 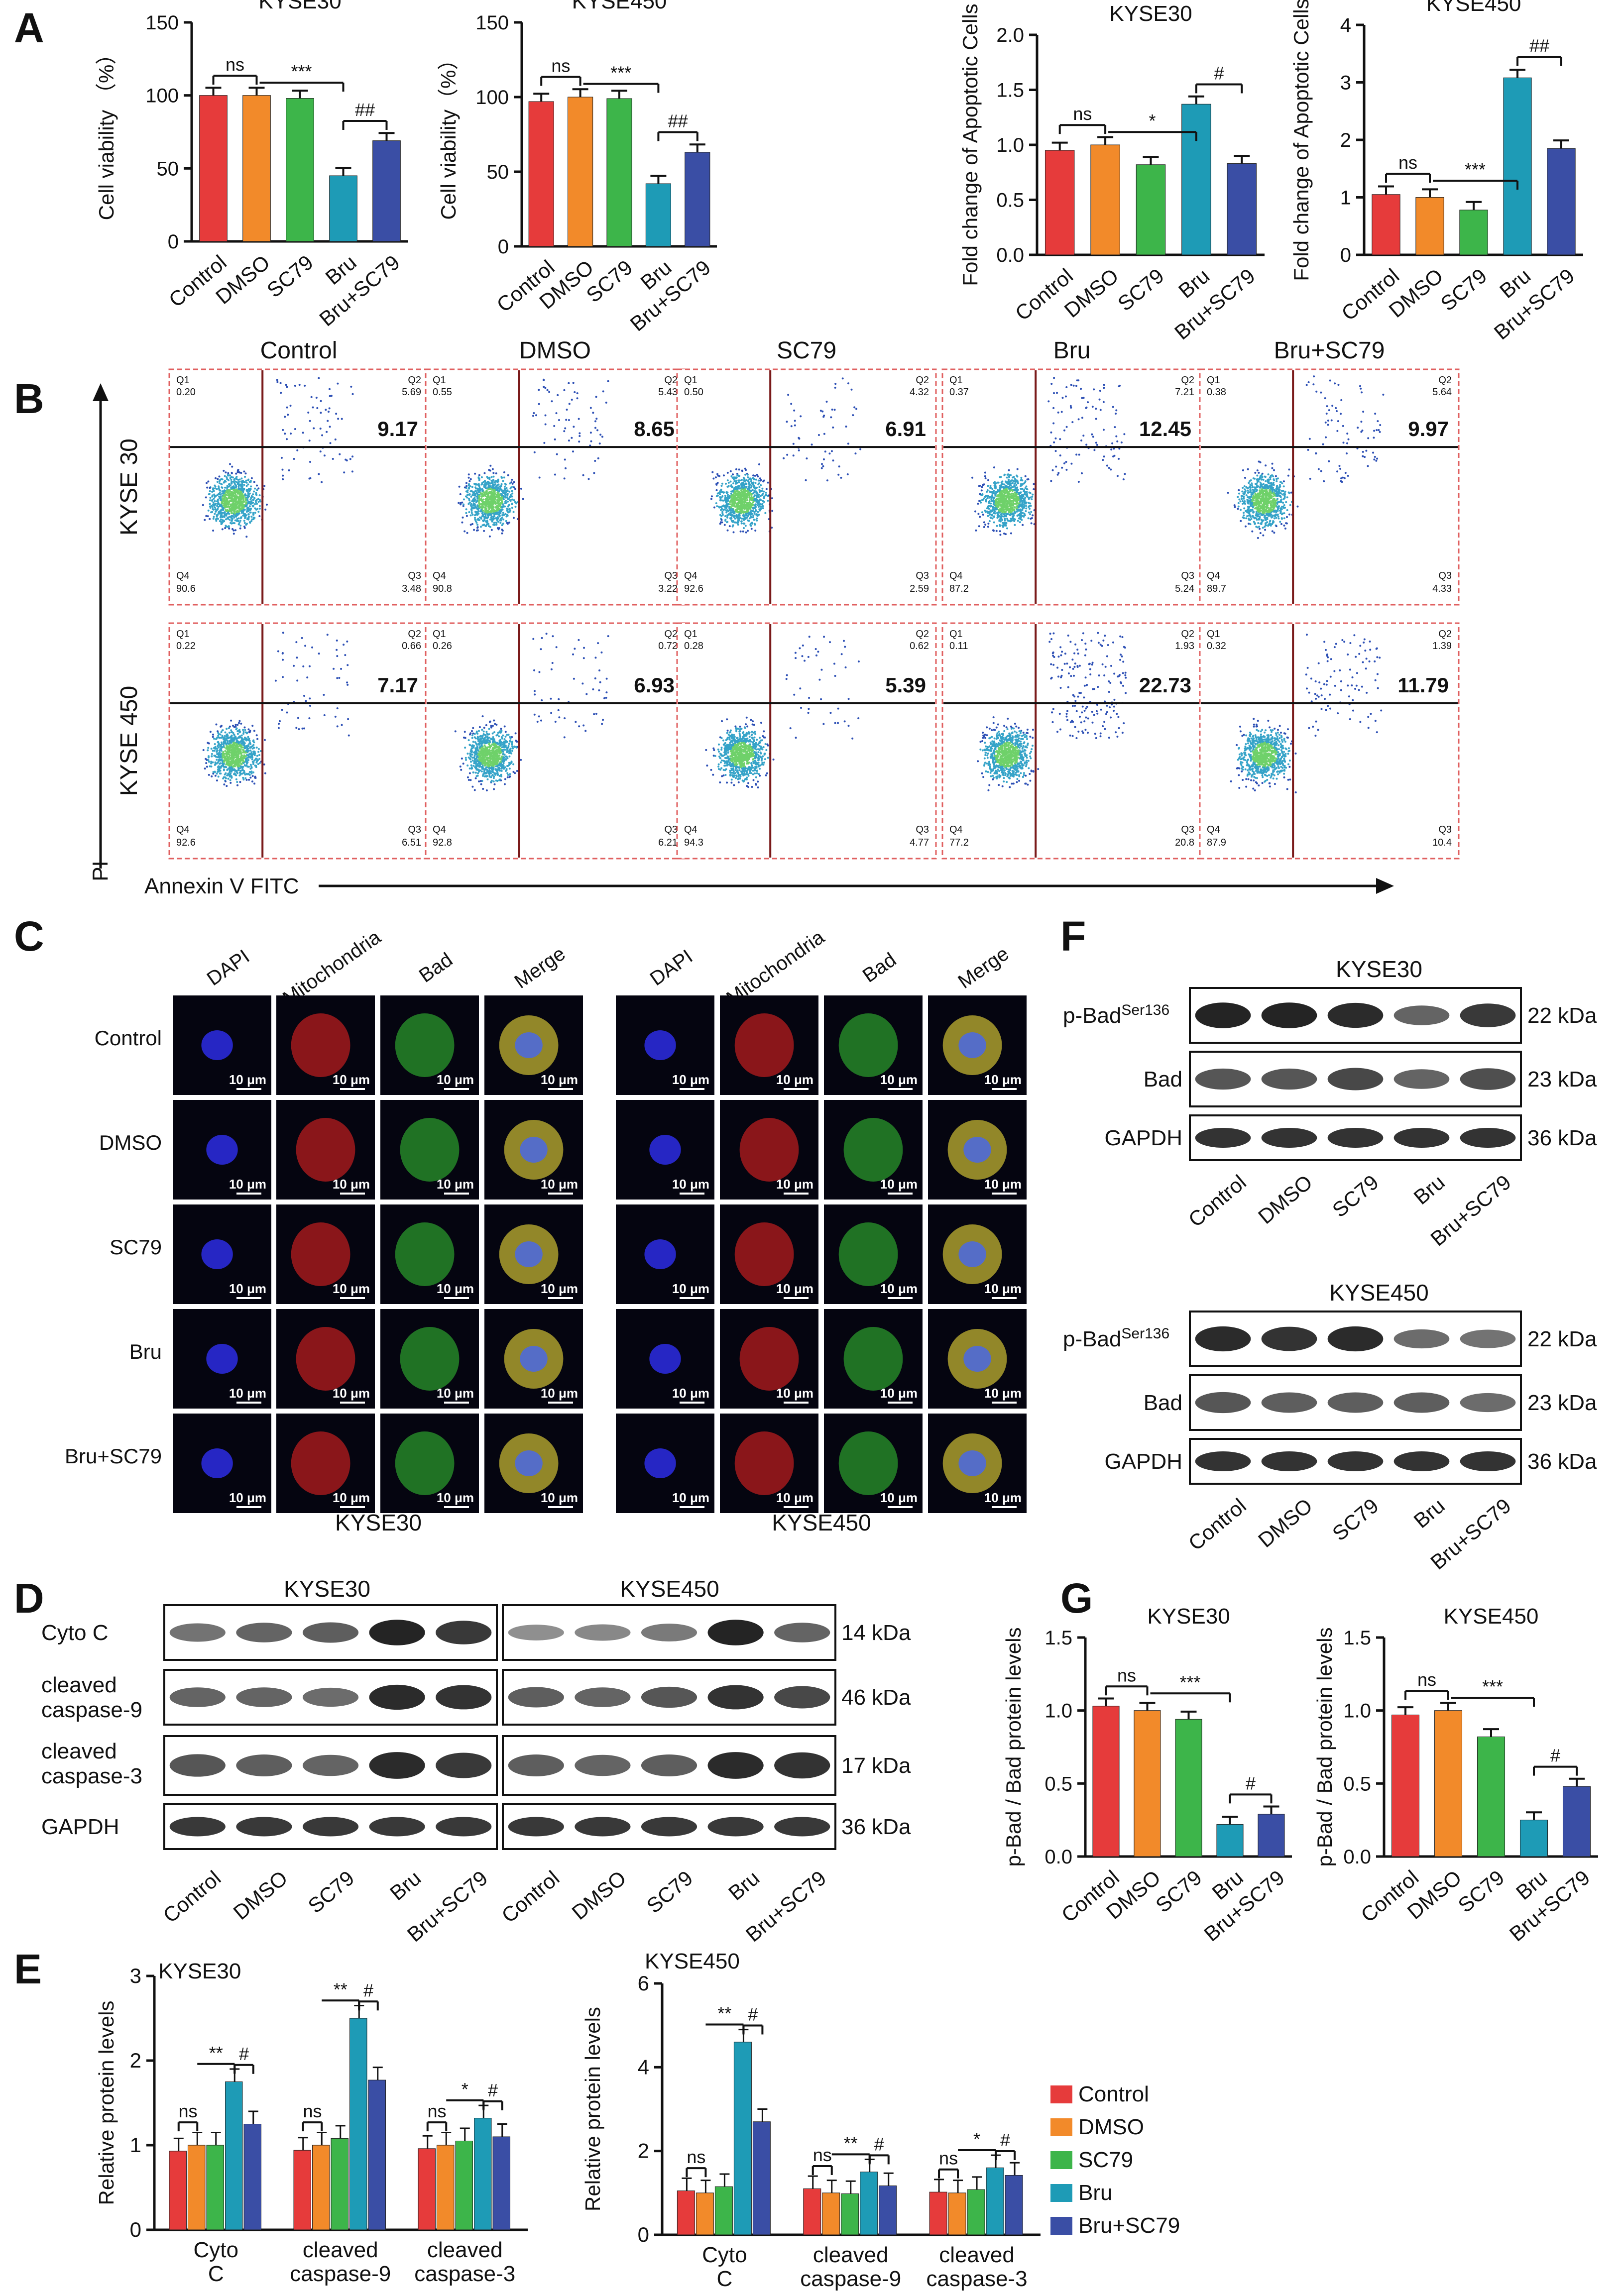 What do you see at coordinates (101, 871) in the screenshot?
I see `flow-ylabel: PI` at bounding box center [101, 871].